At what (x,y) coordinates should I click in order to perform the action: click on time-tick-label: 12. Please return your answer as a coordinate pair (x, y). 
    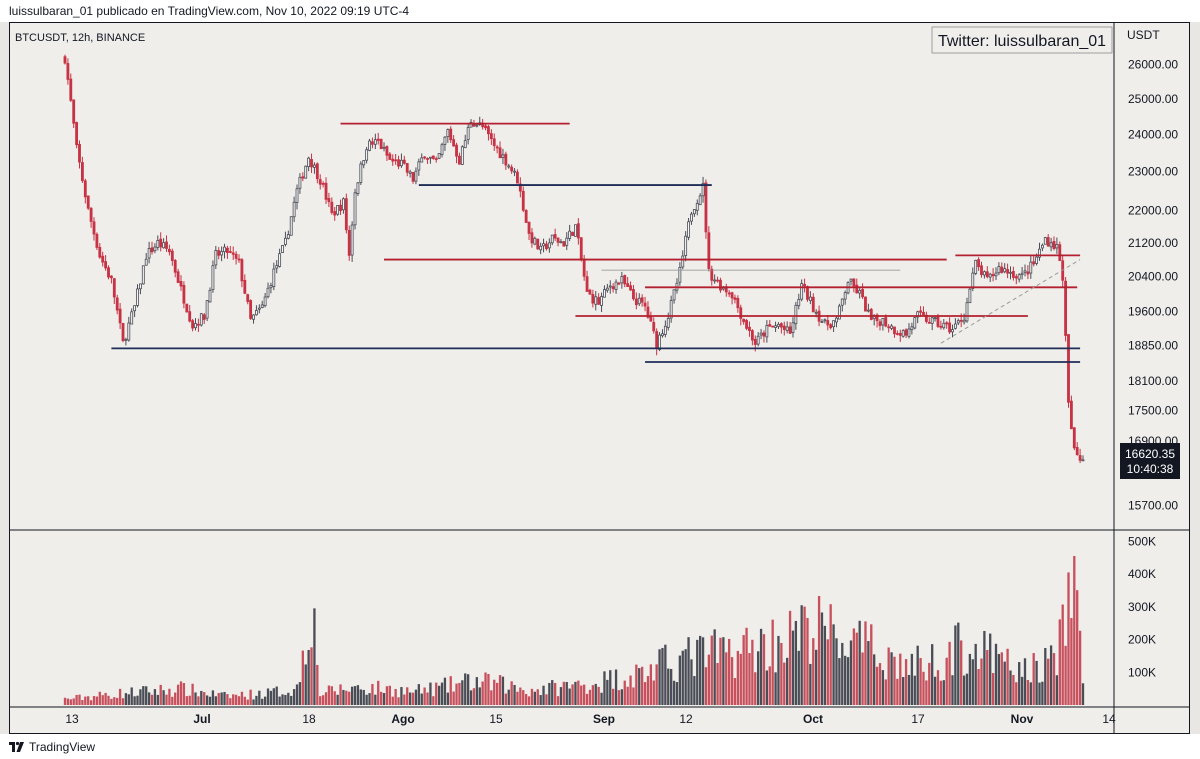
    Looking at the image, I should click on (686, 719).